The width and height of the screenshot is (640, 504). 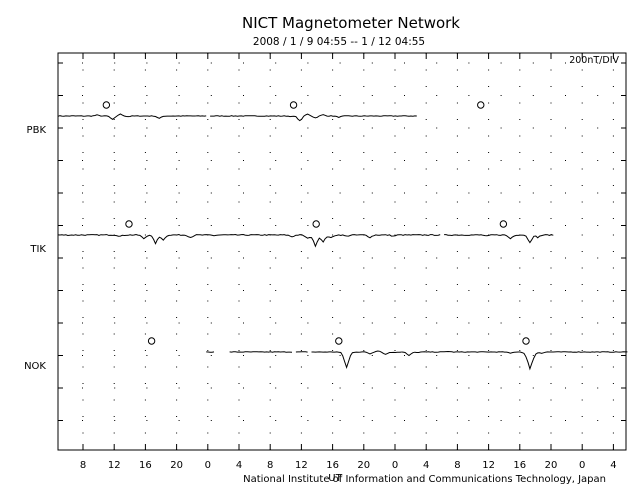 What do you see at coordinates (37, 130) in the screenshot?
I see `station-label: PBK` at bounding box center [37, 130].